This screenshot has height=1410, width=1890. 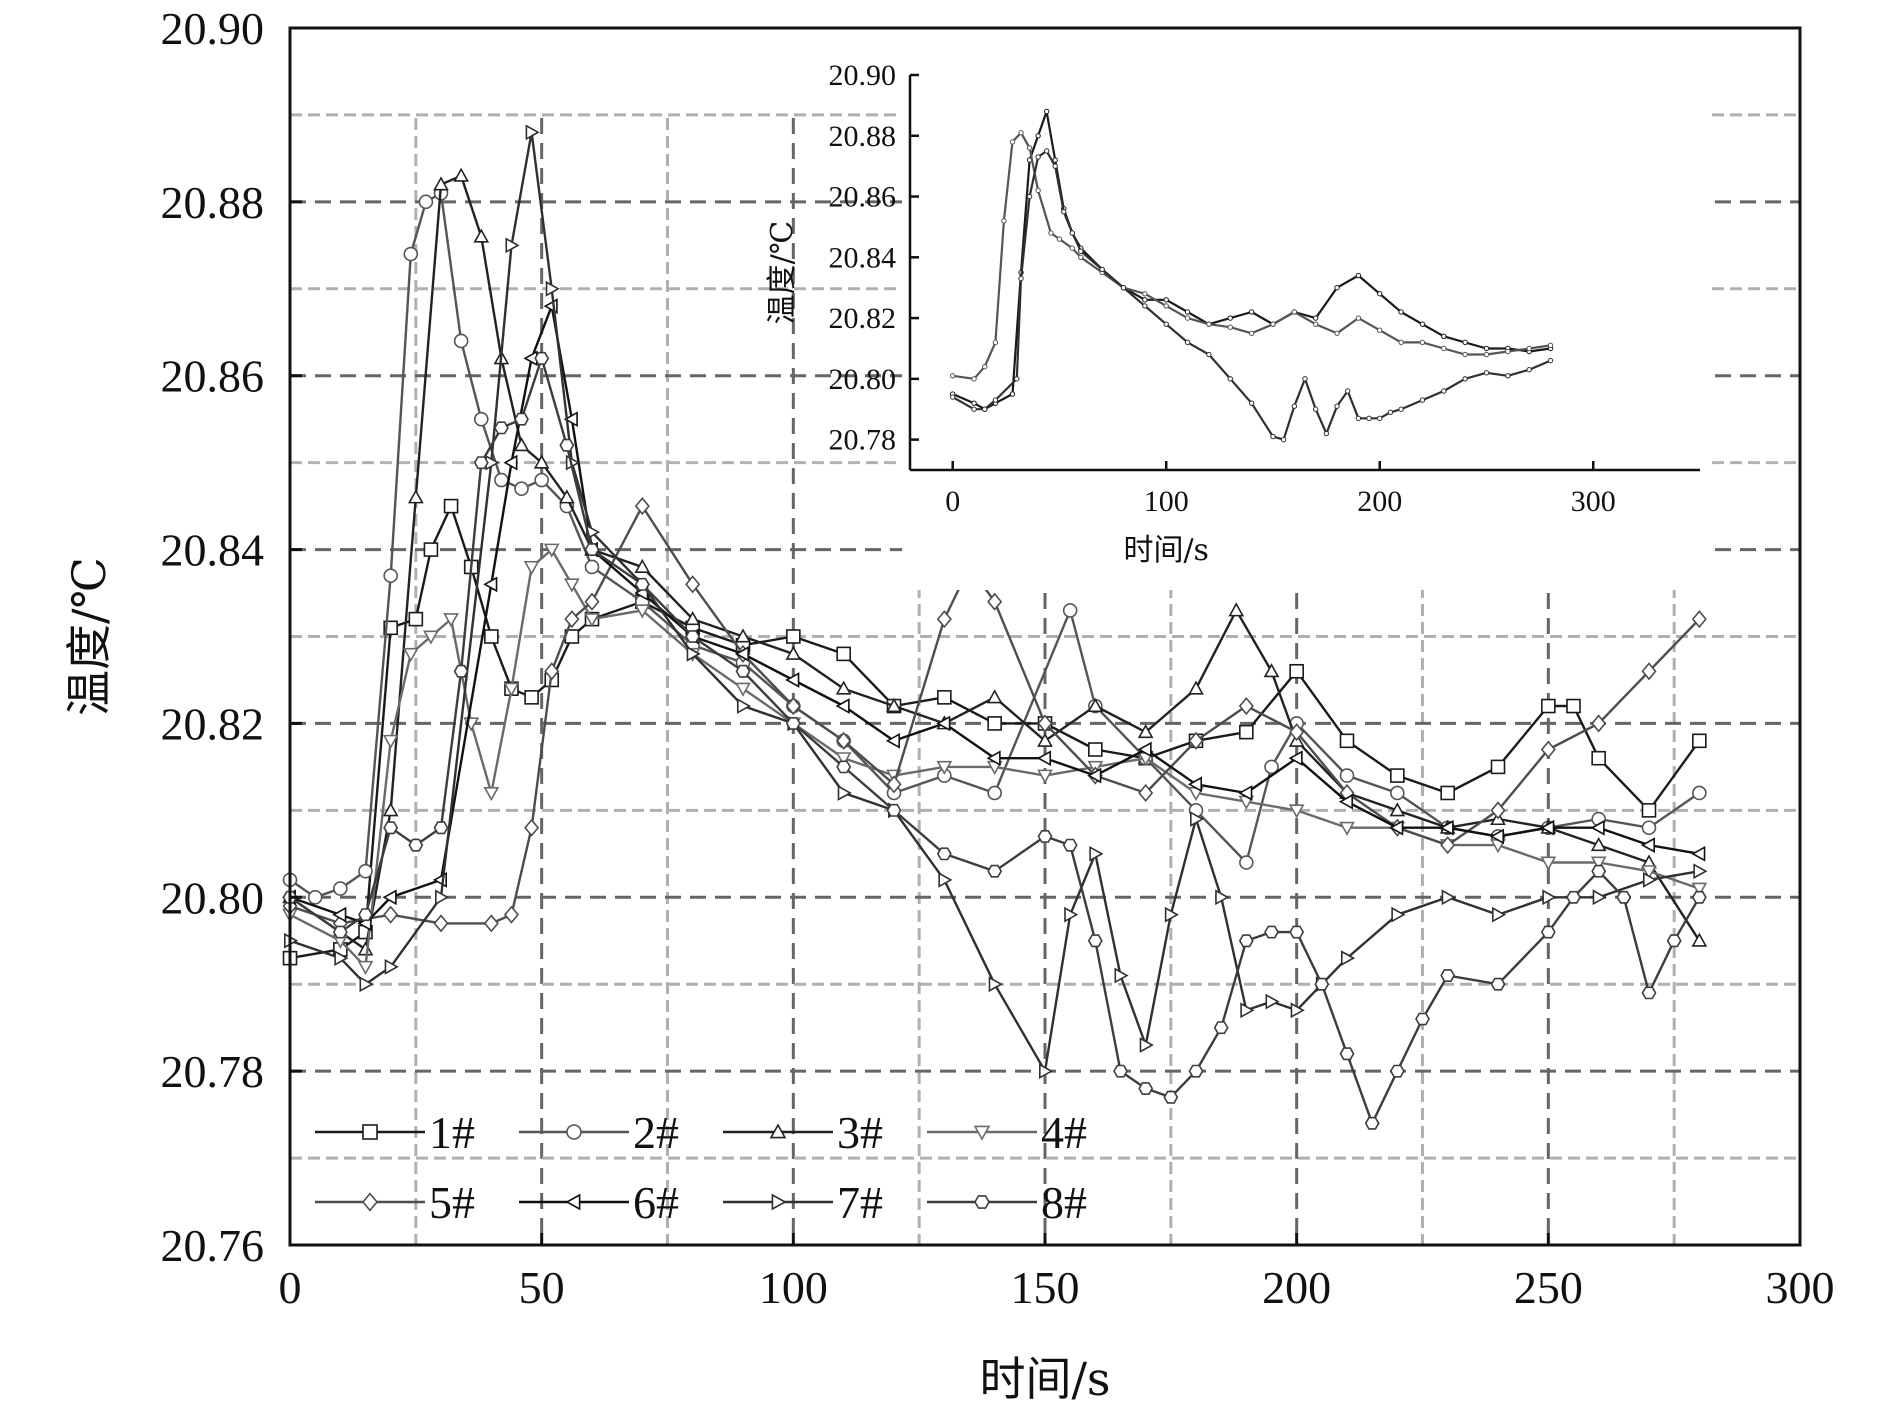 I want to click on x-axis-label: 时间/s, so click(x=1044, y=1379).